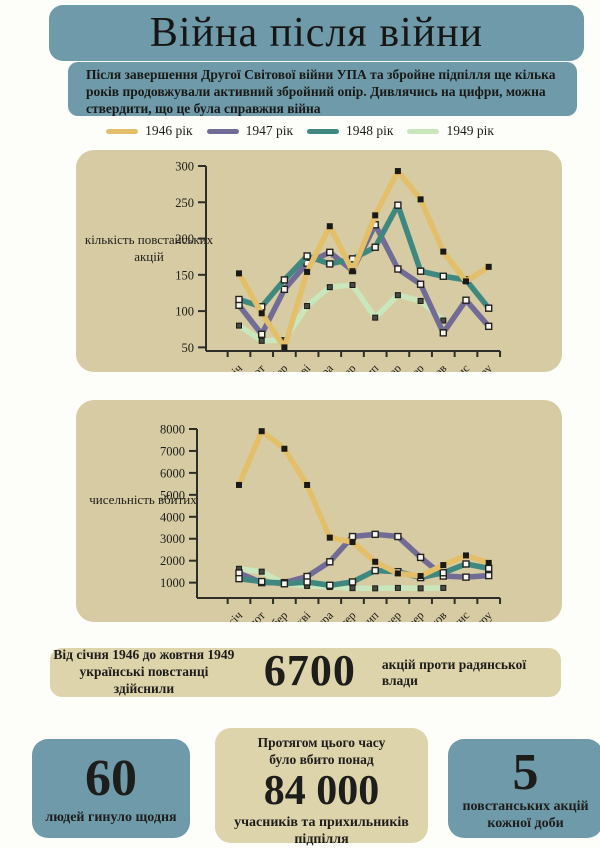 The width and height of the screenshot is (600, 848). What do you see at coordinates (111, 778) in the screenshot?
I see `deaths-per-day-value: 60` at bounding box center [111, 778].